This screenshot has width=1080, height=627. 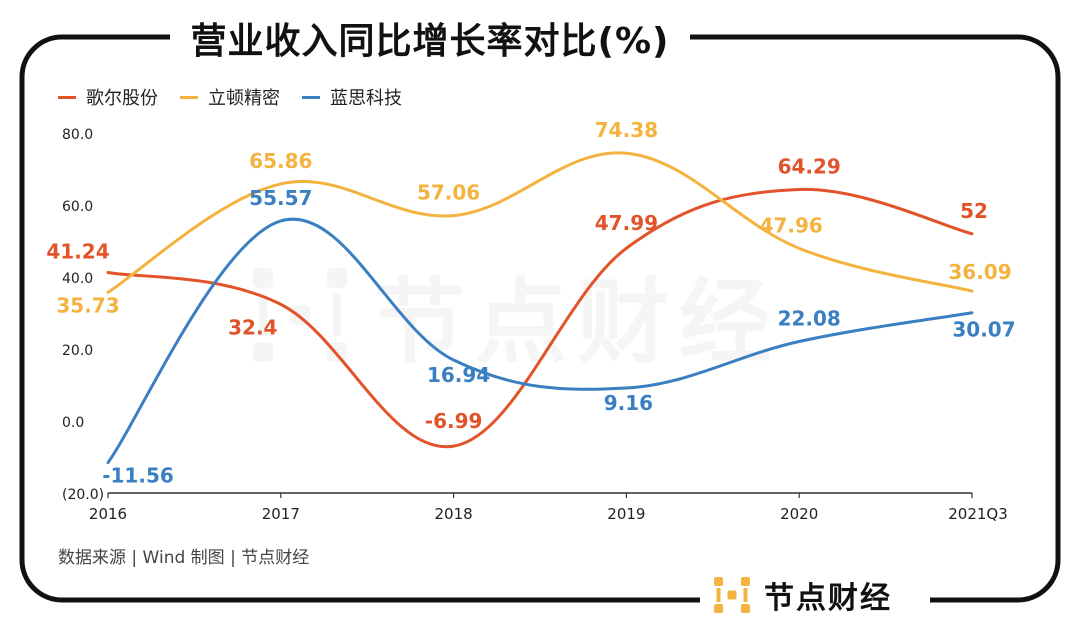 I want to click on brand-box: 节点财经, so click(x=815, y=595).